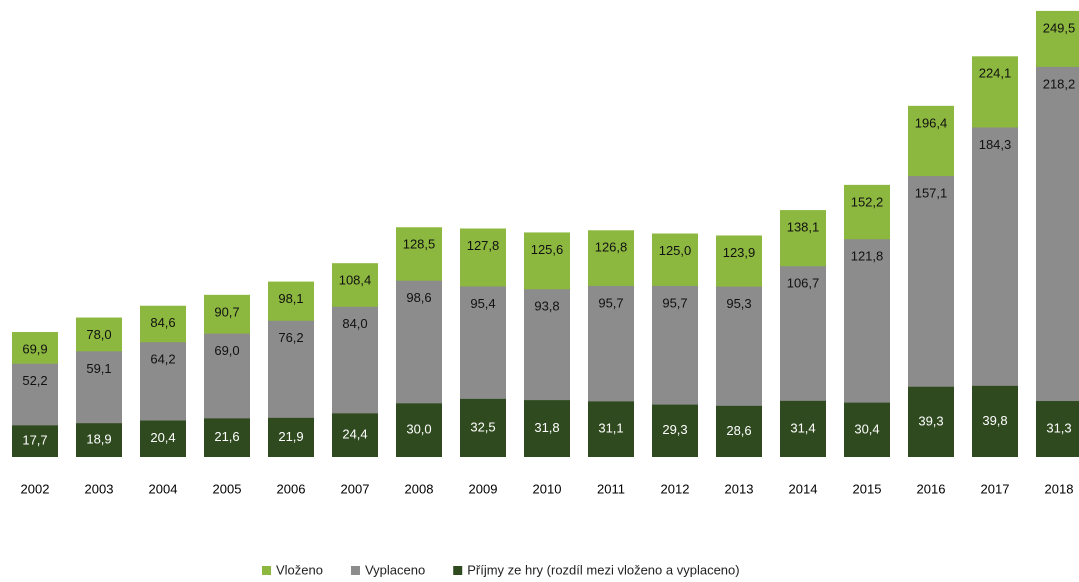  I want to click on value-label: 21,6, so click(226, 436).